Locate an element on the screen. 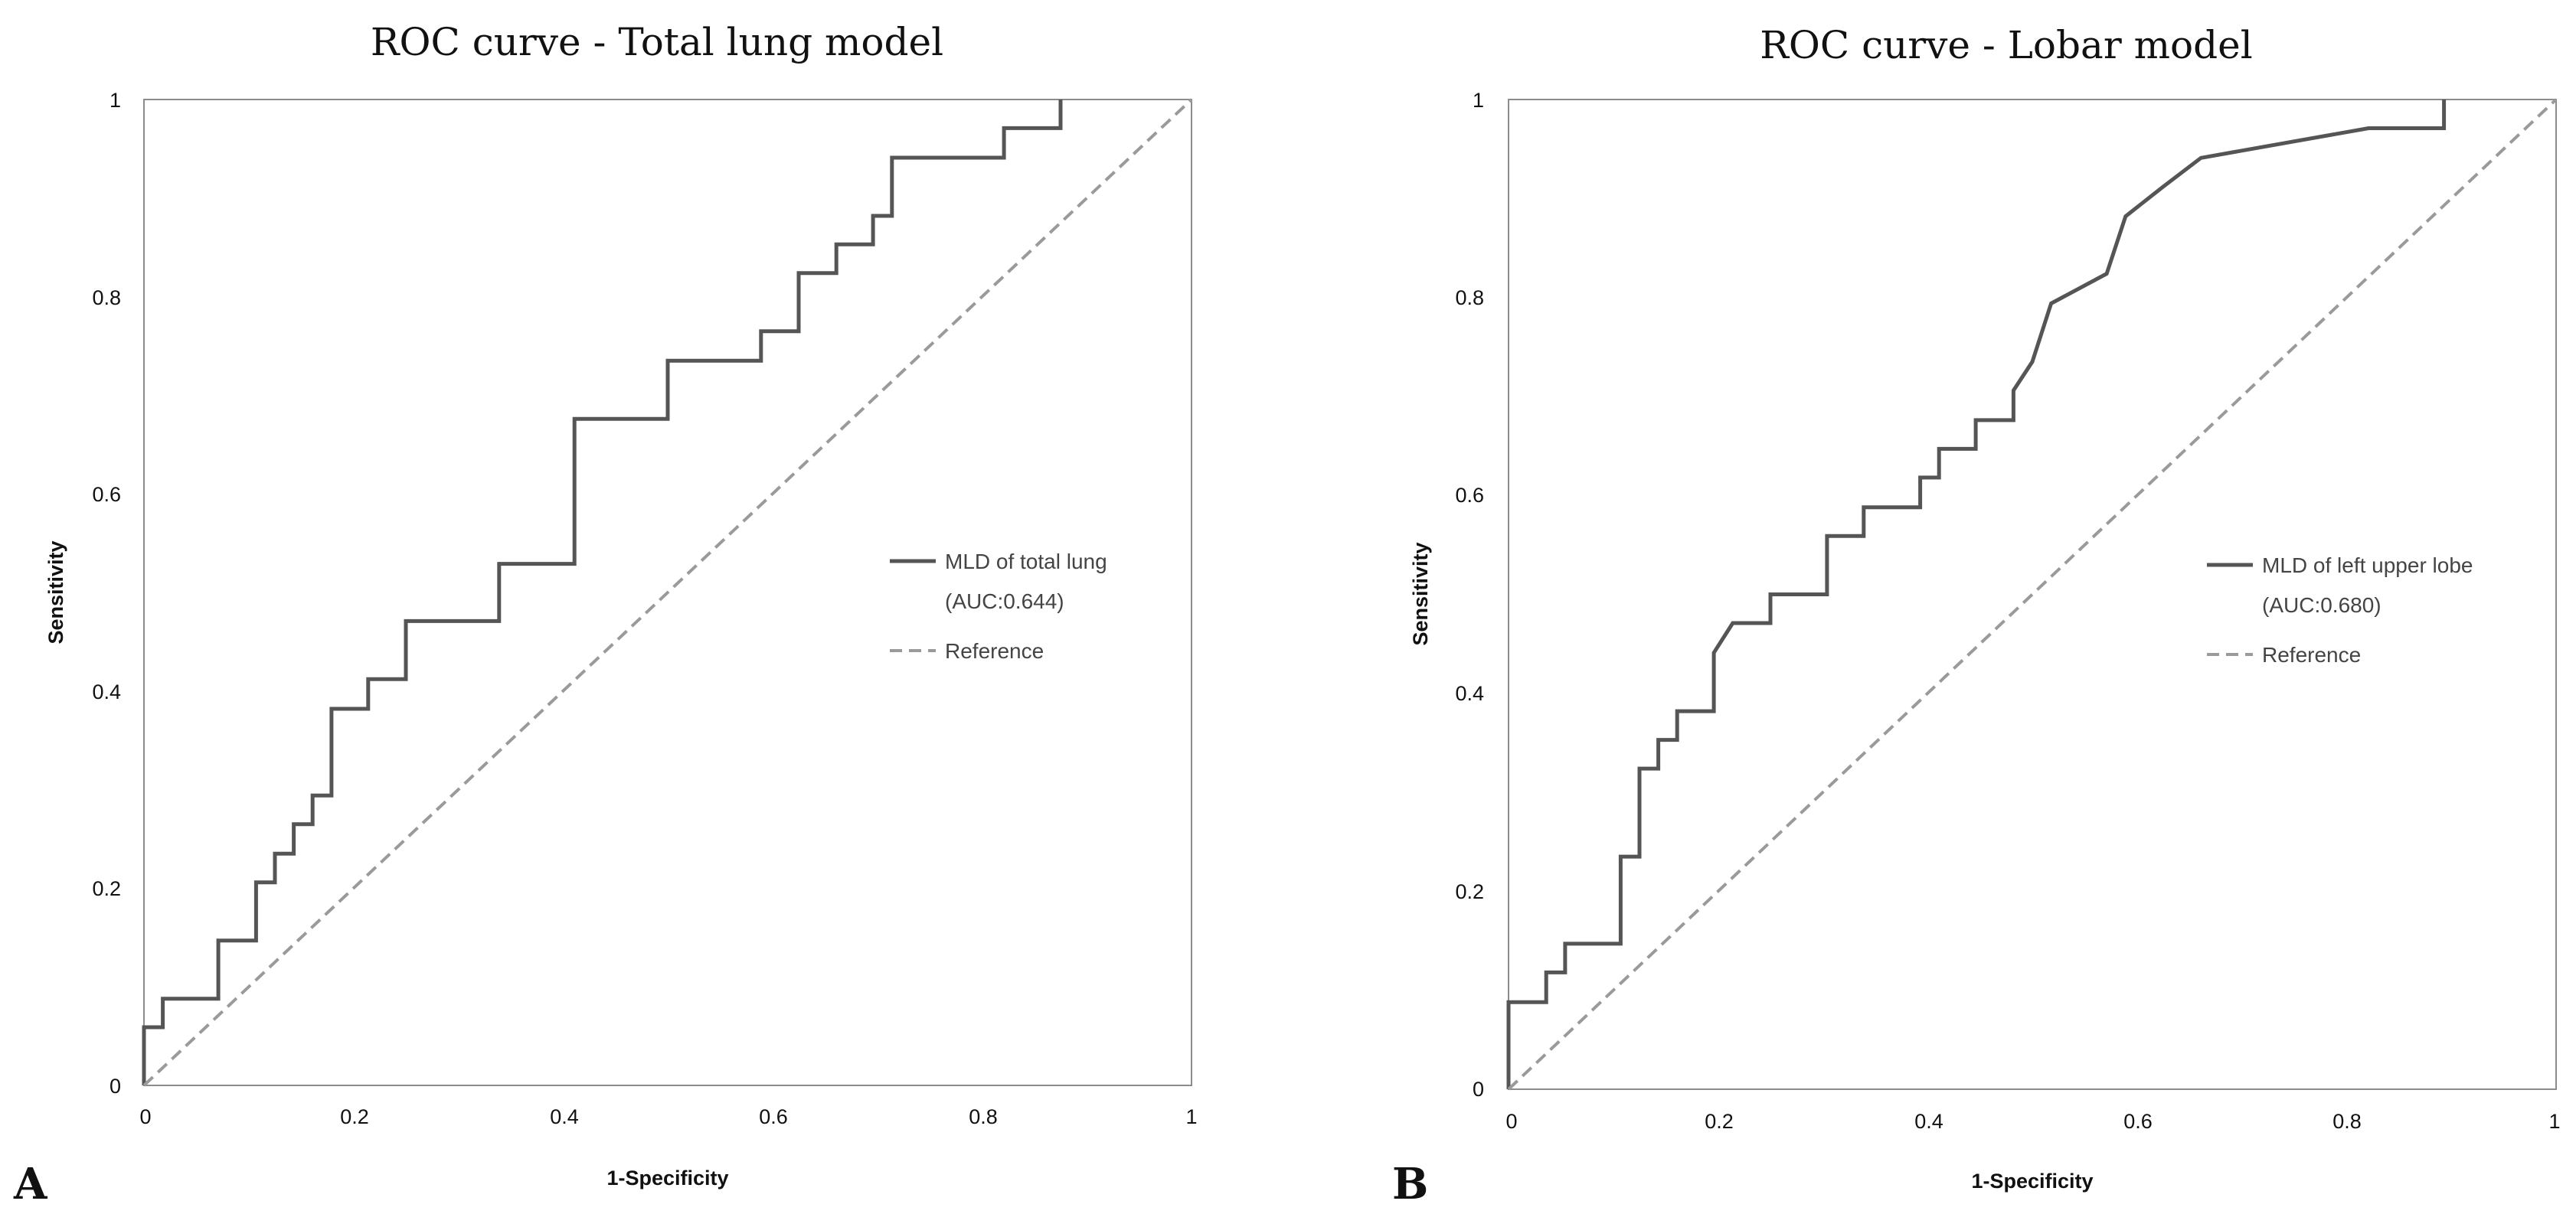 This screenshot has width=2576, height=1214. y-tick-label-a: 0.8 is located at coordinates (106, 298).